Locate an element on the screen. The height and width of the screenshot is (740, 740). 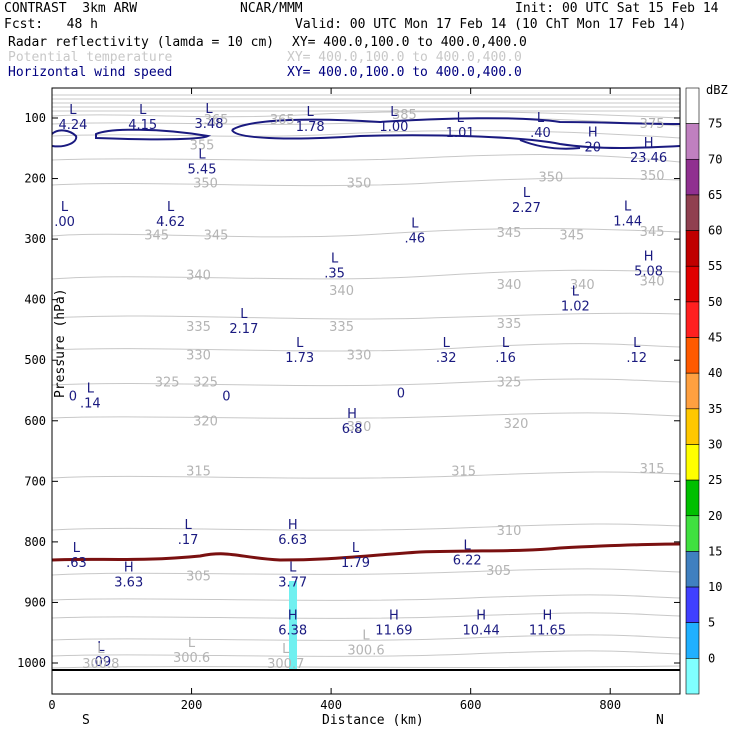
wind-extremum-value: 5.45 is located at coordinates (202, 169).